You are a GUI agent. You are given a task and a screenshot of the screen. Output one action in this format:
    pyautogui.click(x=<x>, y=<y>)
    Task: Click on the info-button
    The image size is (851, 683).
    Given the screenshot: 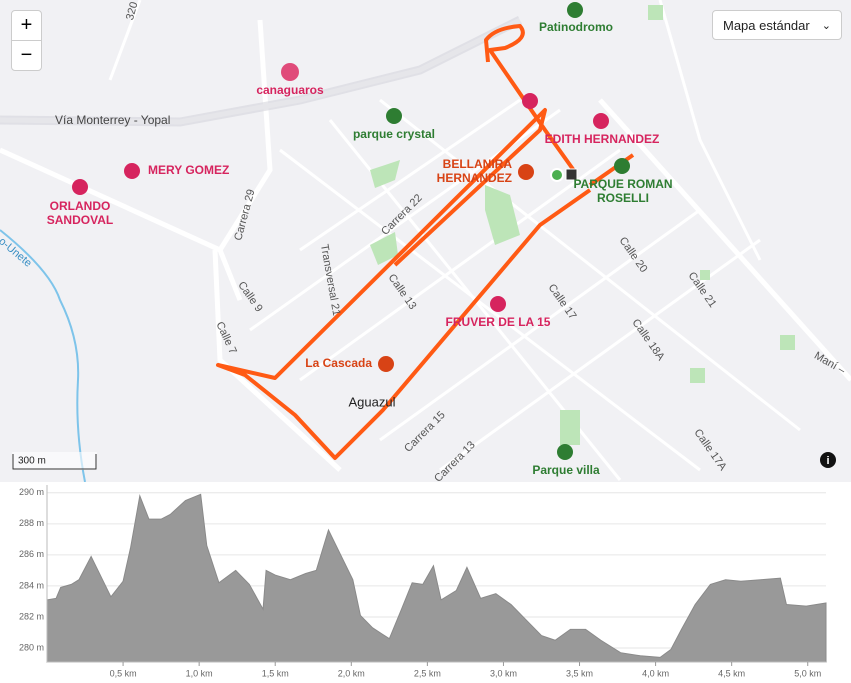 What is the action you would take?
    pyautogui.click(x=828, y=460)
    